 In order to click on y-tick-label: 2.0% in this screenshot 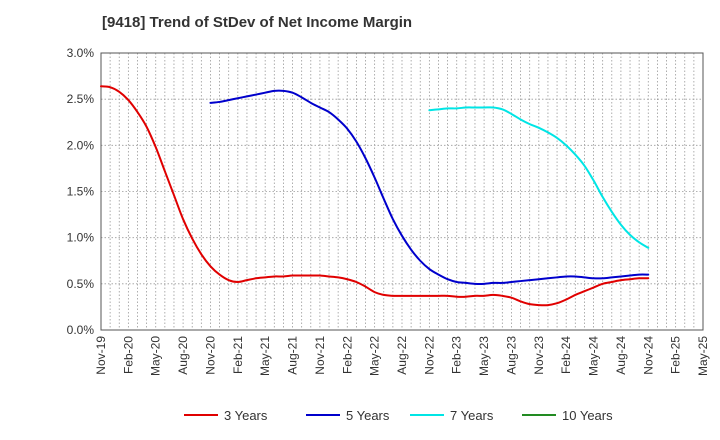, I will do `click(81, 145)`.